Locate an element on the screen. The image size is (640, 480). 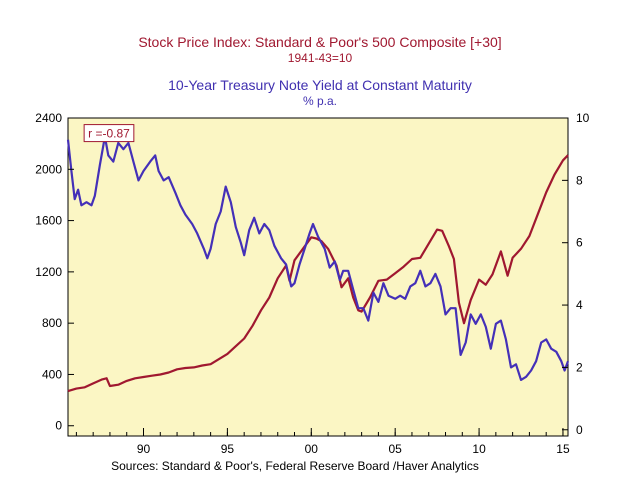
left-y-tick-label: 0 is located at coordinates (58, 426).